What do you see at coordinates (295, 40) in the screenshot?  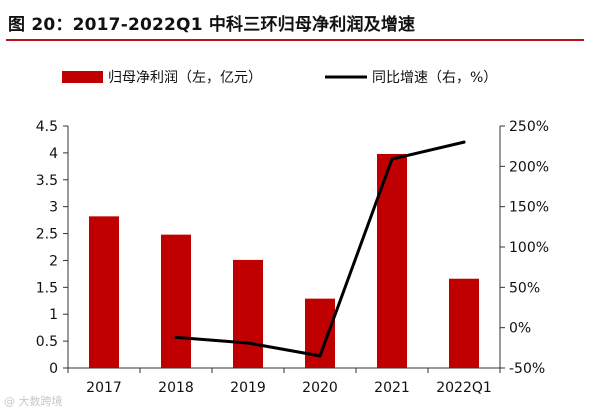 I see `title-divider` at bounding box center [295, 40].